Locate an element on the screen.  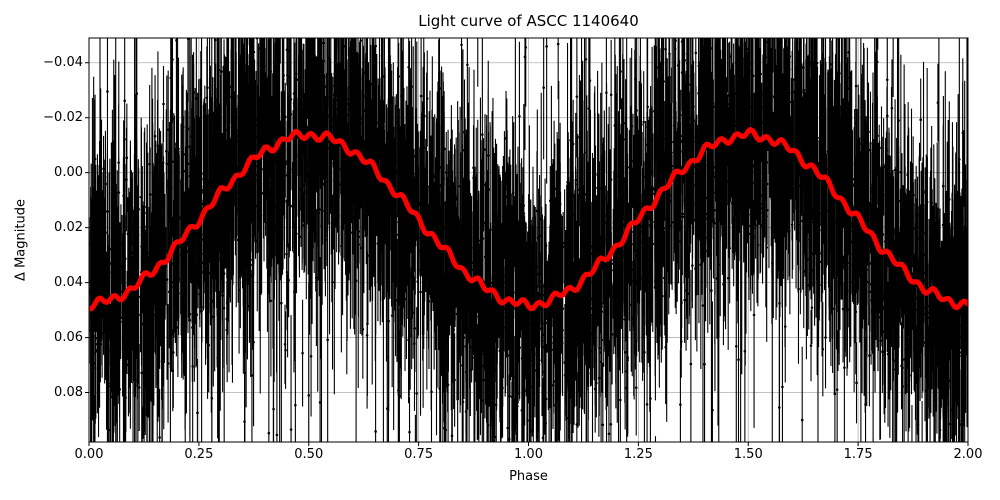
y-tick-label: −0.02 is located at coordinates (63, 117).